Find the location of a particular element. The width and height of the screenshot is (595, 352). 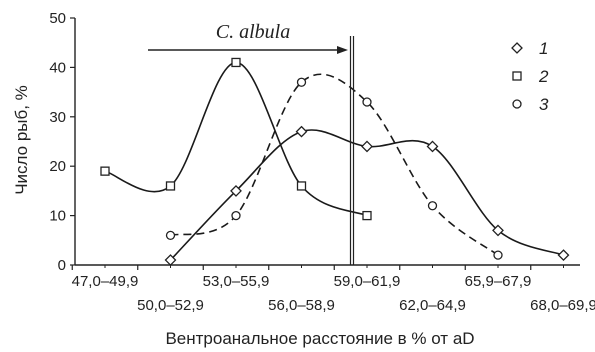

legend-2-label: 2 is located at coordinates (543, 76).